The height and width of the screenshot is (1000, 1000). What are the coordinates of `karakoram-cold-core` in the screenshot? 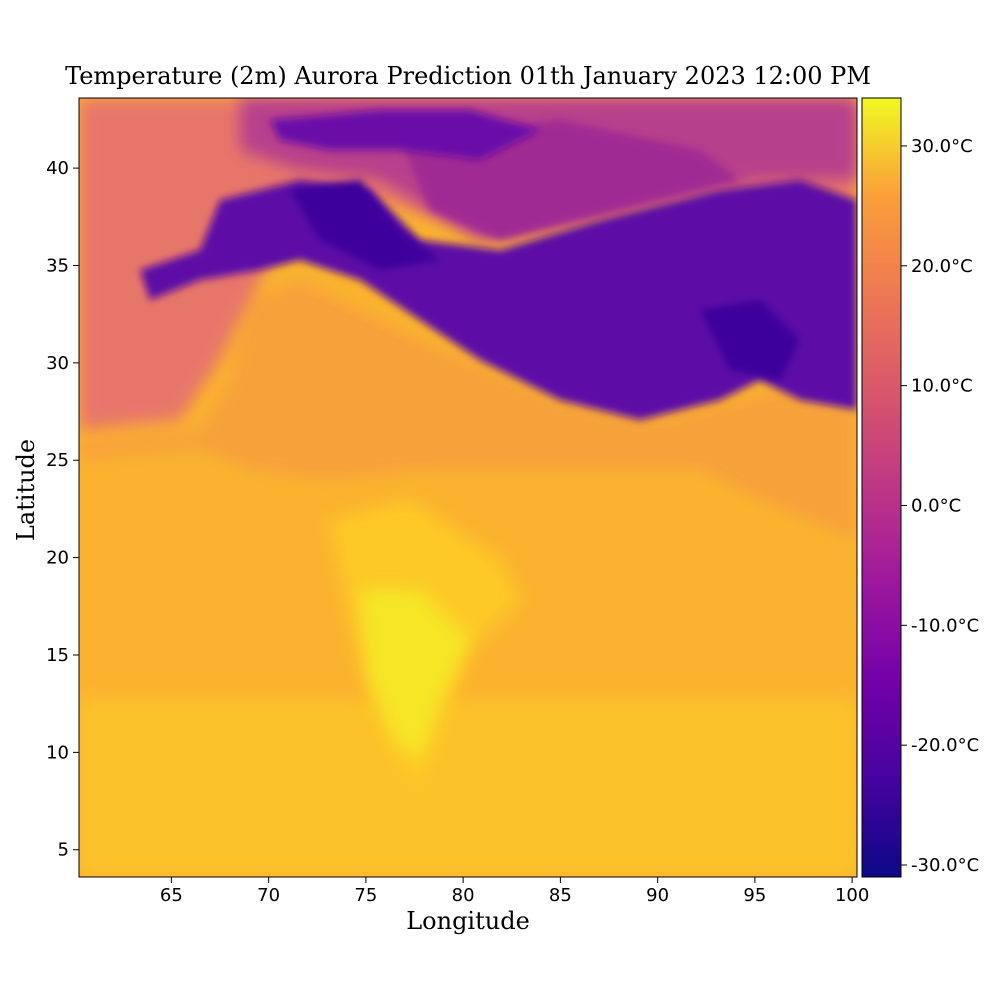 It's located at (365, 225).